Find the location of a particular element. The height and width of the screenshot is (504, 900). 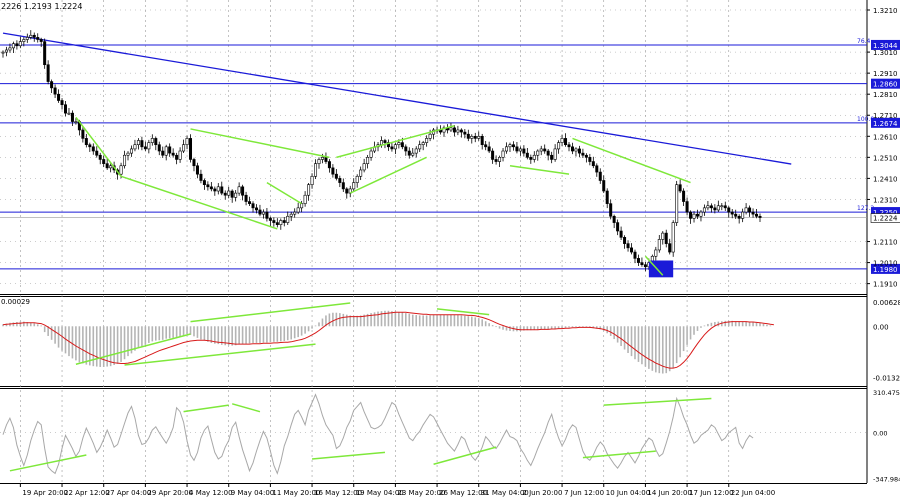

macd-tick-label: 0.00 is located at coordinates (881, 327).